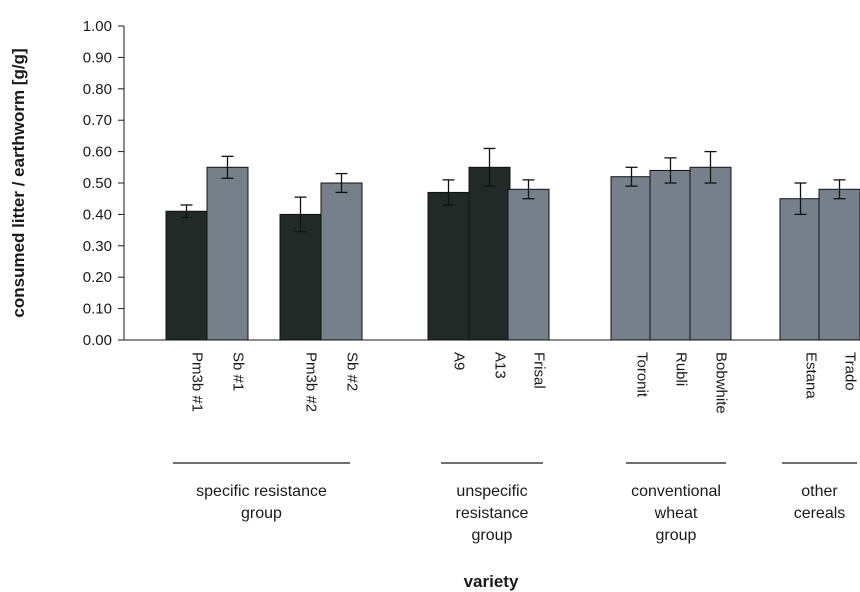 The width and height of the screenshot is (860, 592). Describe the element at coordinates (850, 371) in the screenshot. I see `category-label: Trado` at that location.